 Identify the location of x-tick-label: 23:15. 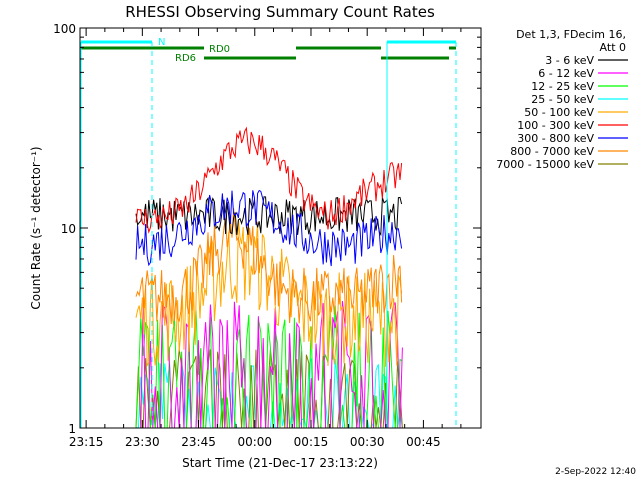
(86, 442).